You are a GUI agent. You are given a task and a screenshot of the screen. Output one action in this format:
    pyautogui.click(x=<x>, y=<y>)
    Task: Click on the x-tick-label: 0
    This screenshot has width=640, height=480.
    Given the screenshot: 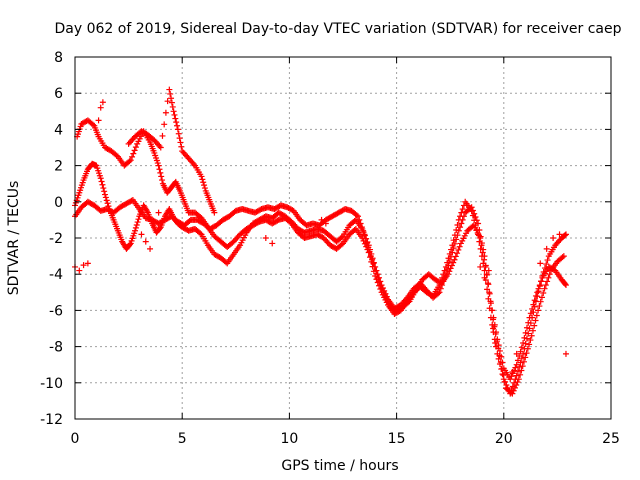 What is the action you would take?
    pyautogui.click(x=75, y=439)
    